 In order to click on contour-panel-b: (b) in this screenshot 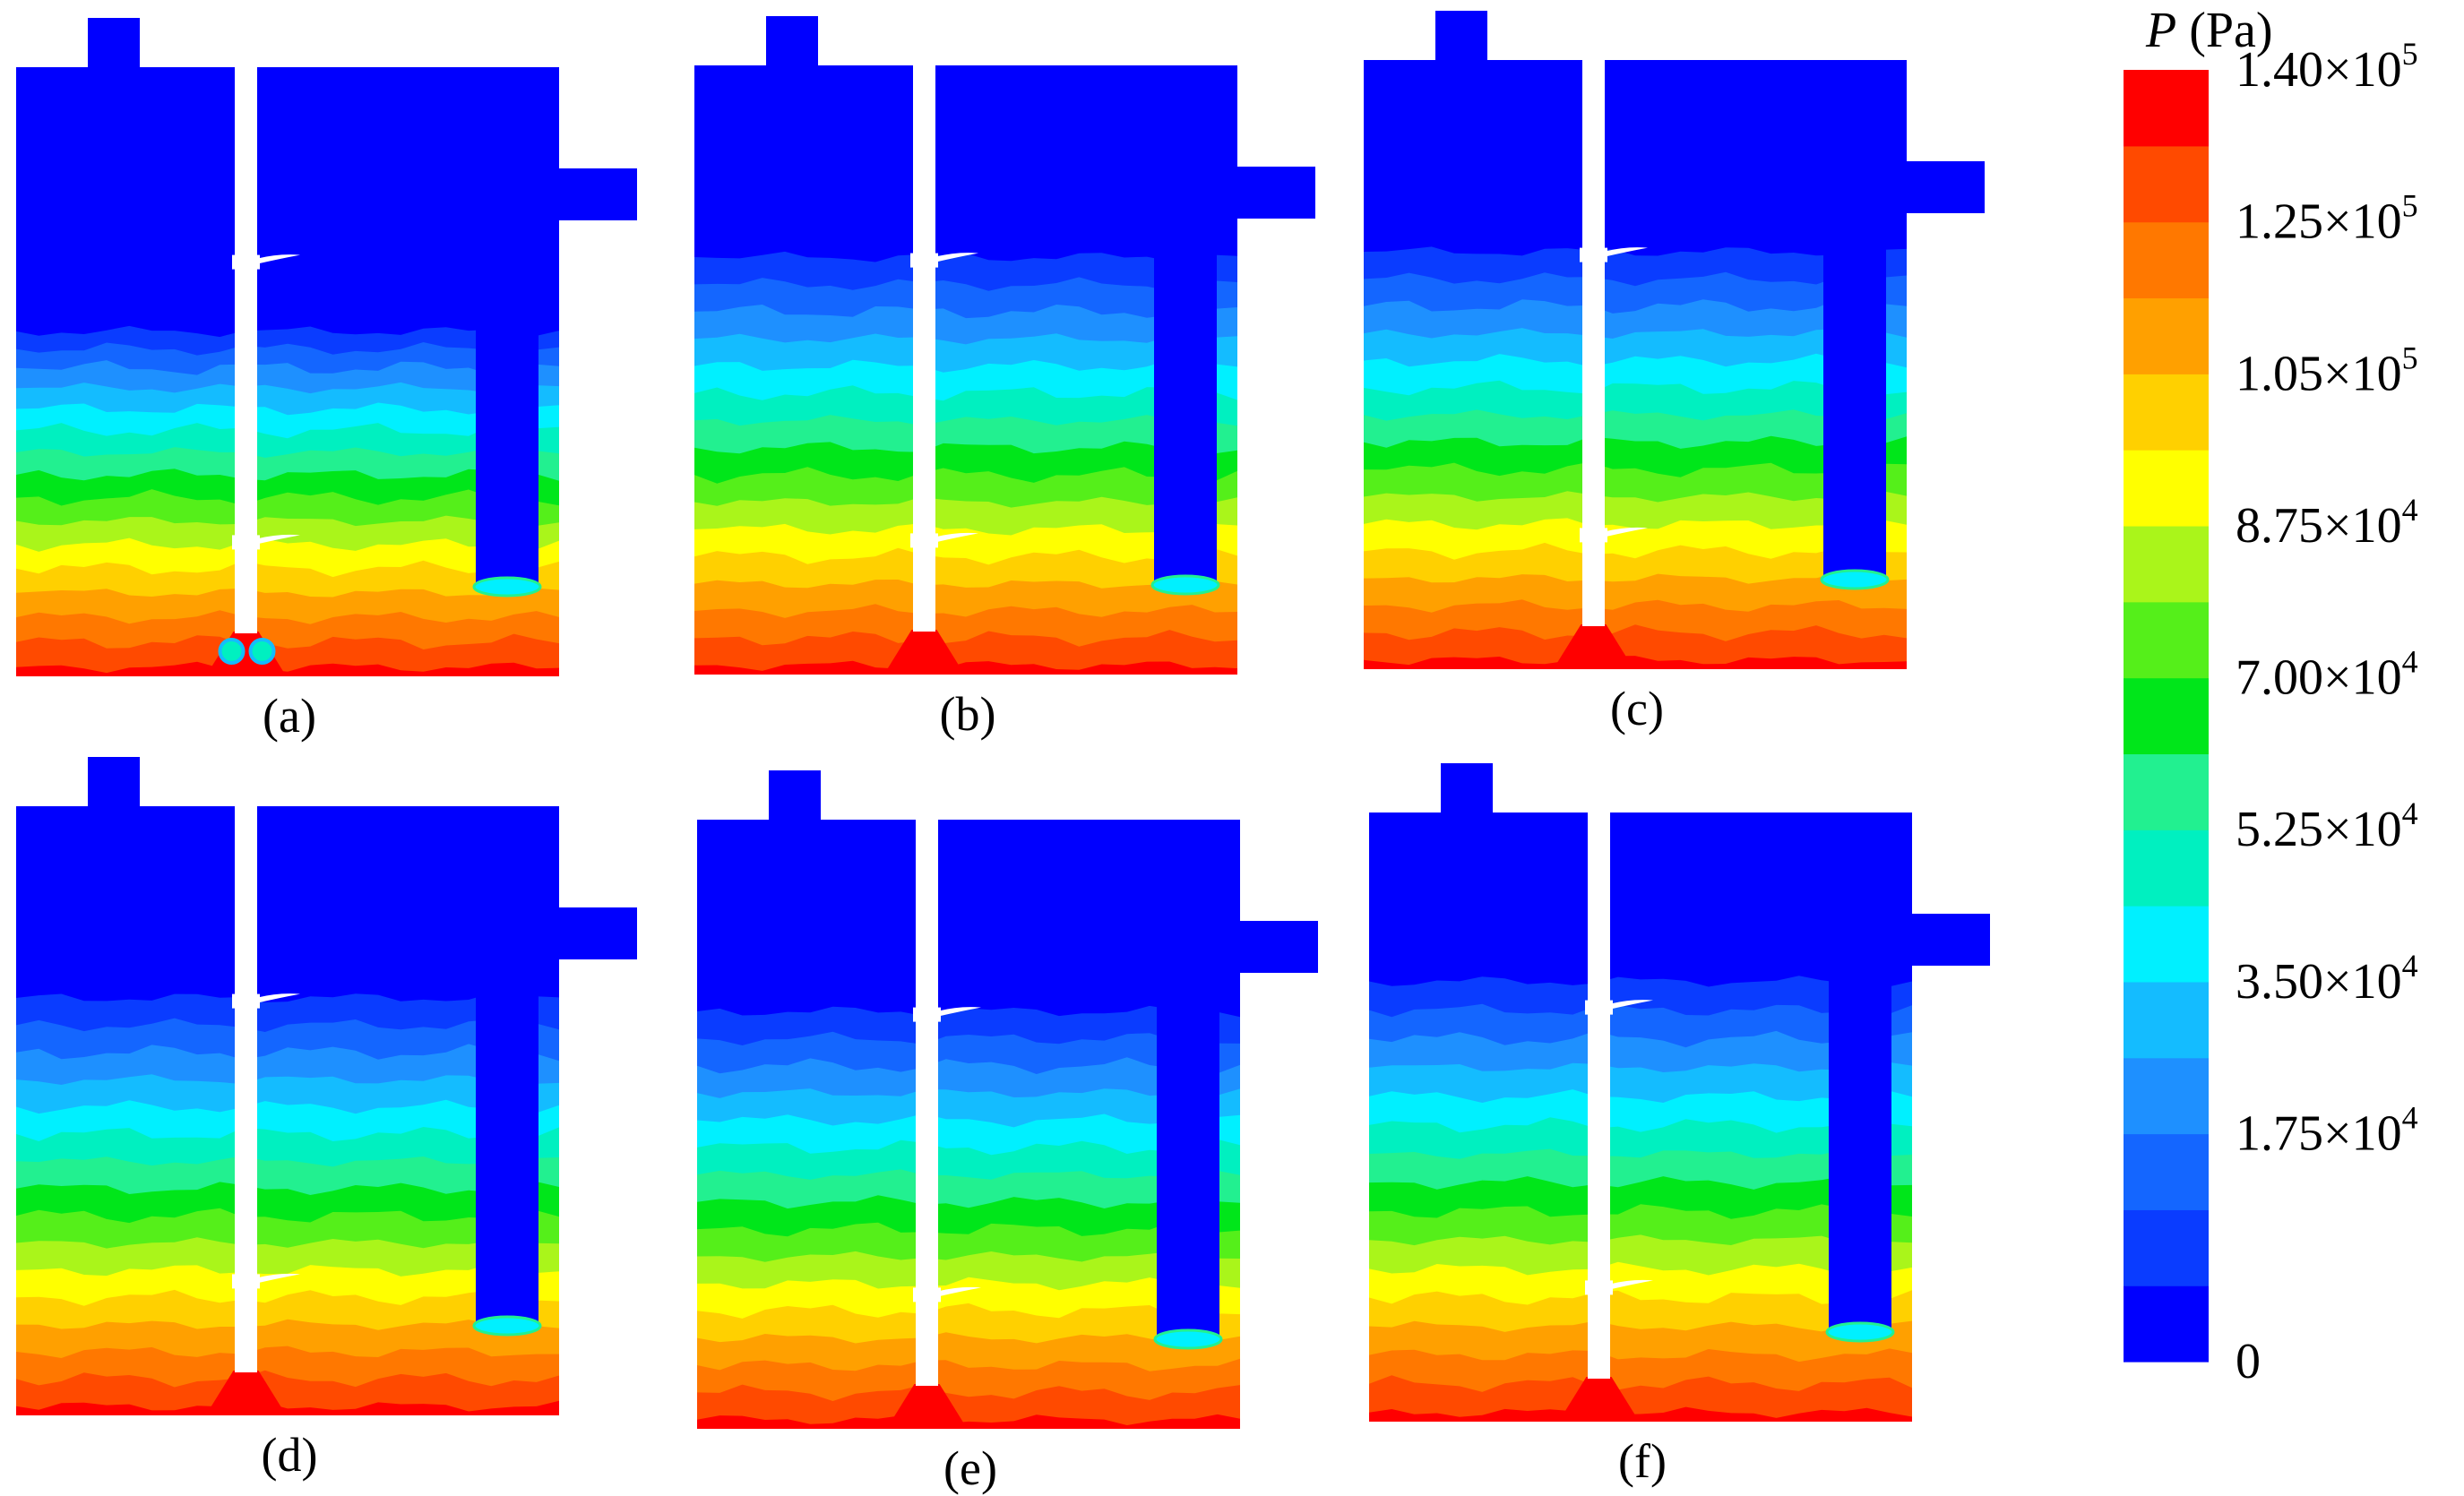, I will do `click(1004, 378)`.